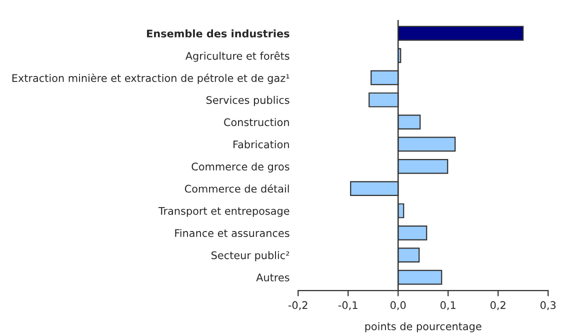  I want to click on y-tick-label: Commerce de gros, so click(241, 167).